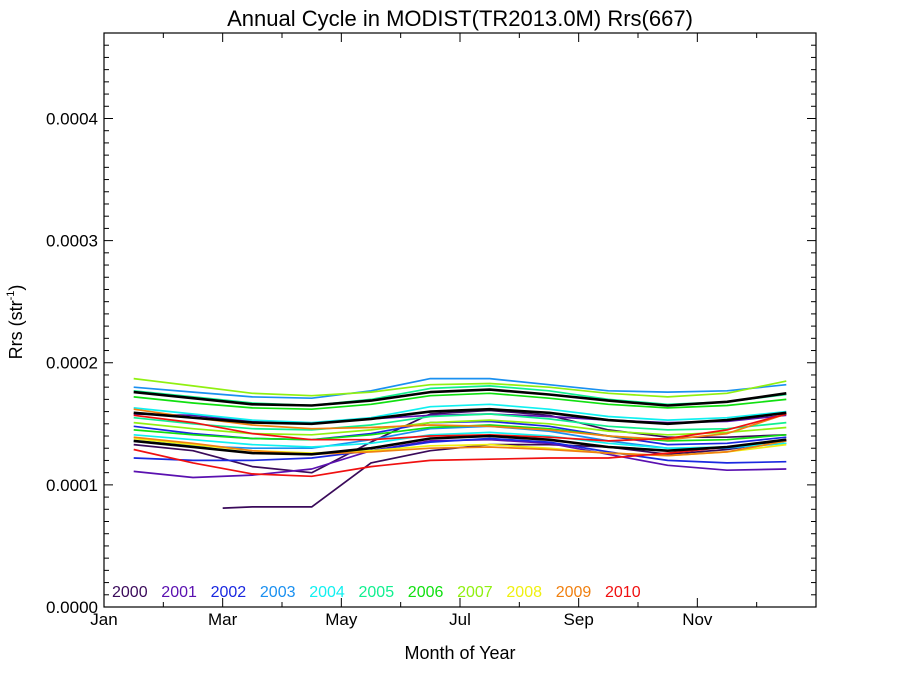 This screenshot has width=900, height=675. Describe the element at coordinates (426, 592) in the screenshot. I see `legend-item-2006: 2006` at that location.